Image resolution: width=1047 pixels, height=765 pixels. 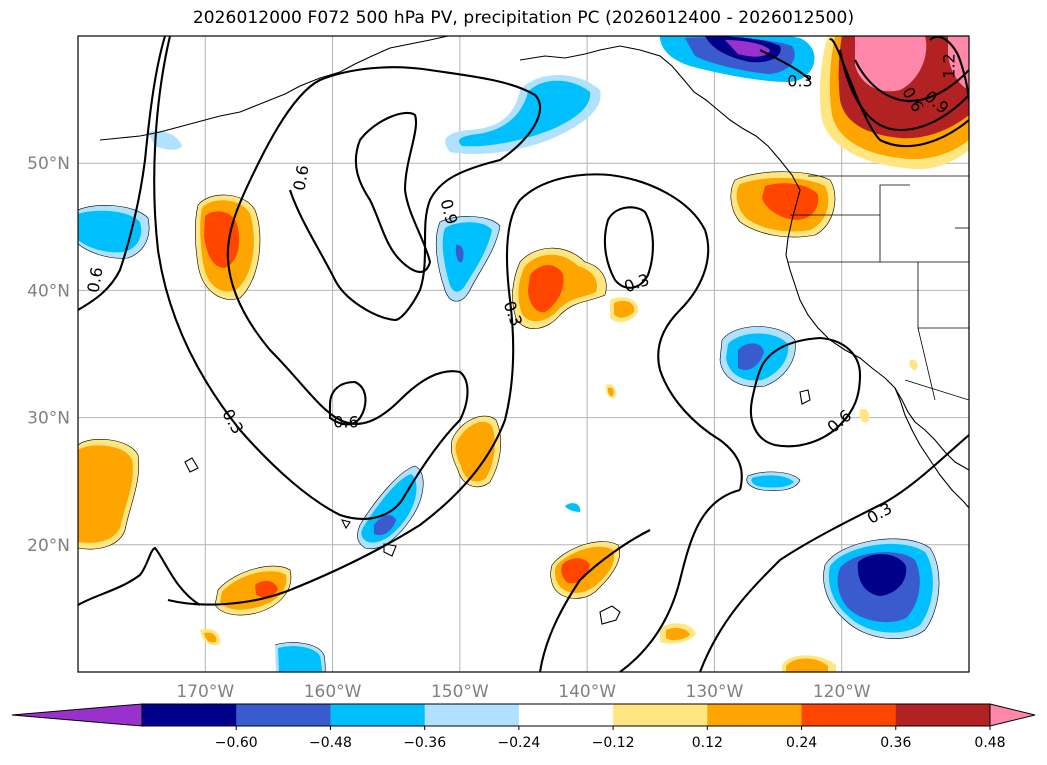 I want to click on precip-blob-nw-coast-blue, so click(x=737, y=59).